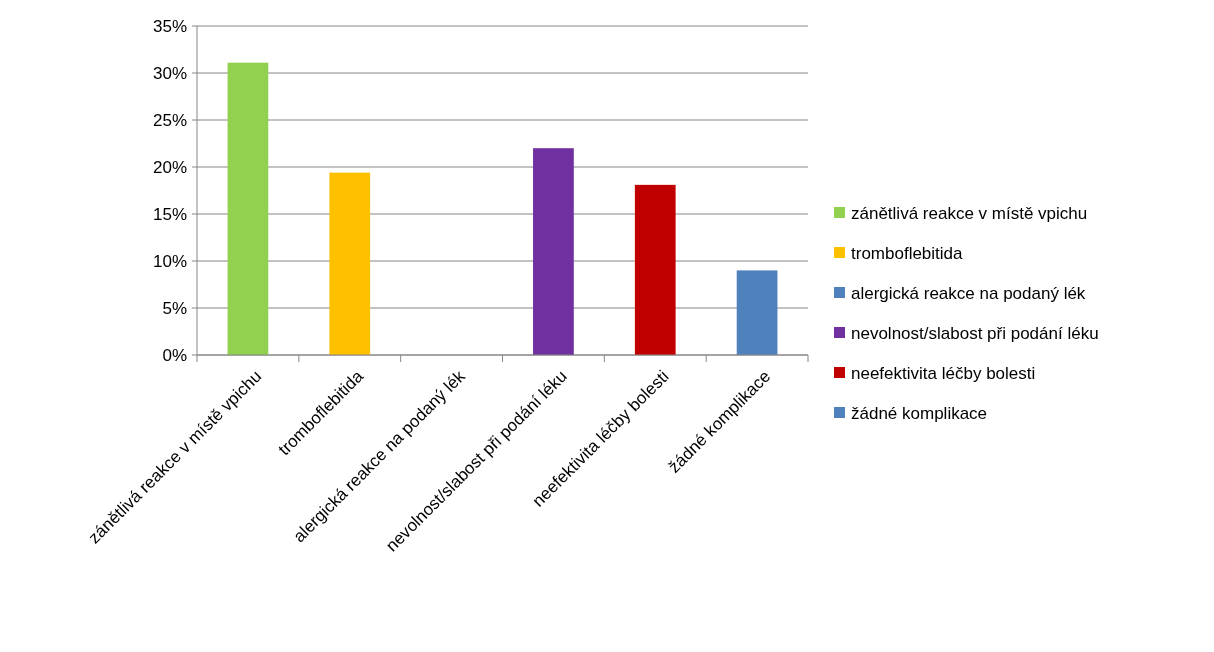  Describe the element at coordinates (169, 73) in the screenshot. I see `y-tick-label: 30%` at that location.